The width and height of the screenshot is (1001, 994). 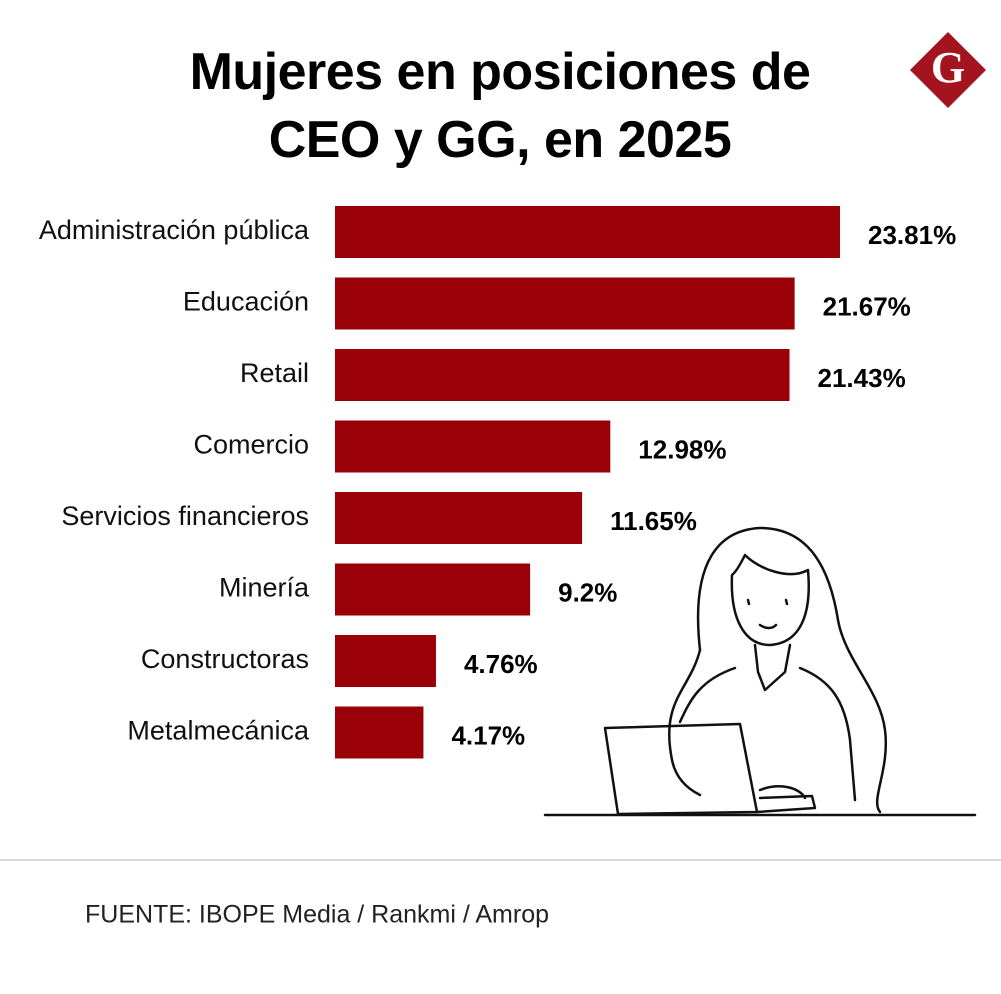 What do you see at coordinates (786, 804) in the screenshot?
I see `laptop-base` at bounding box center [786, 804].